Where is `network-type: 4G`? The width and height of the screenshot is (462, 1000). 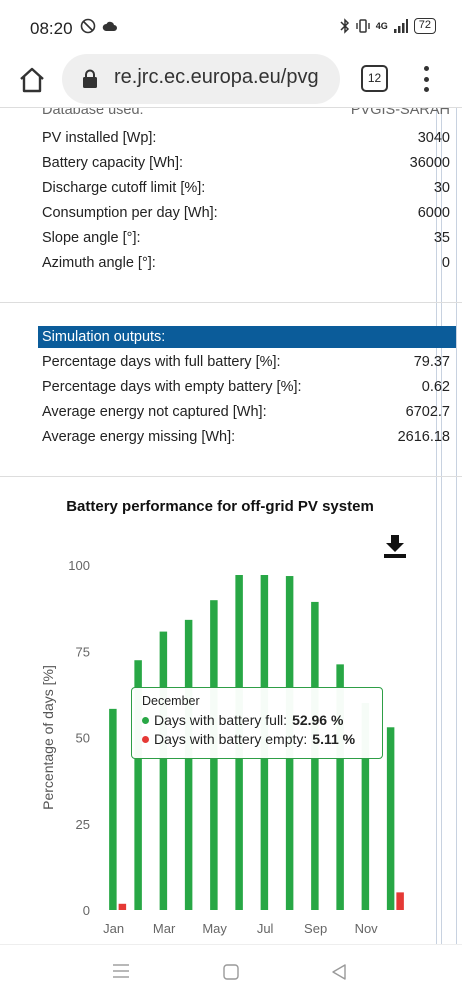
network-type: 4G is located at coordinates (381, 26).